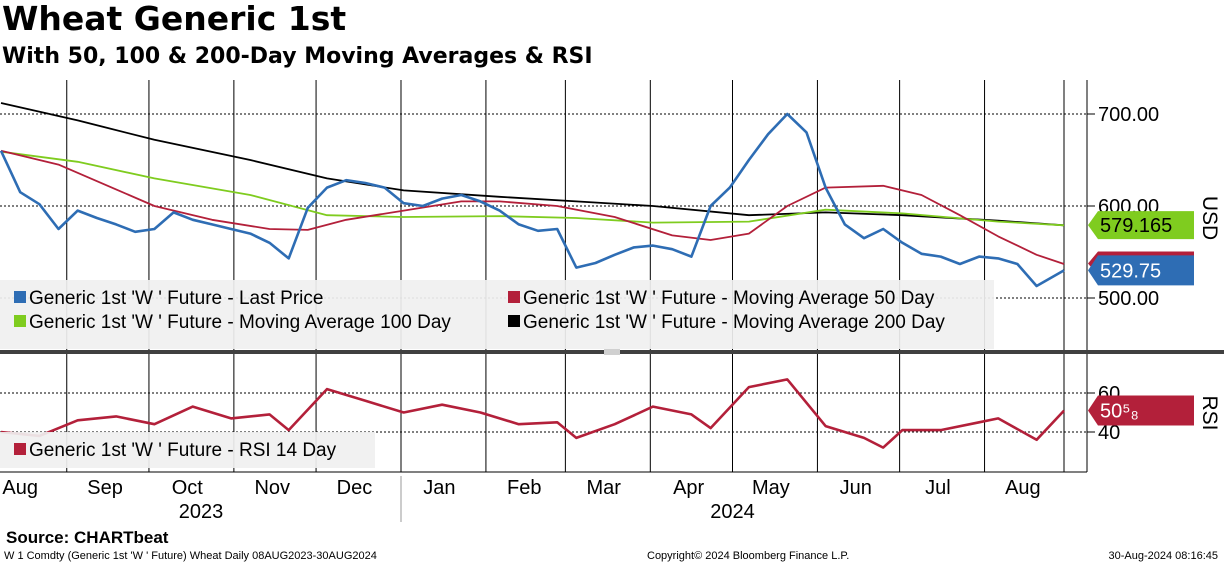 The image size is (1224, 566). I want to click on rsi-legend-box, so click(187, 450).